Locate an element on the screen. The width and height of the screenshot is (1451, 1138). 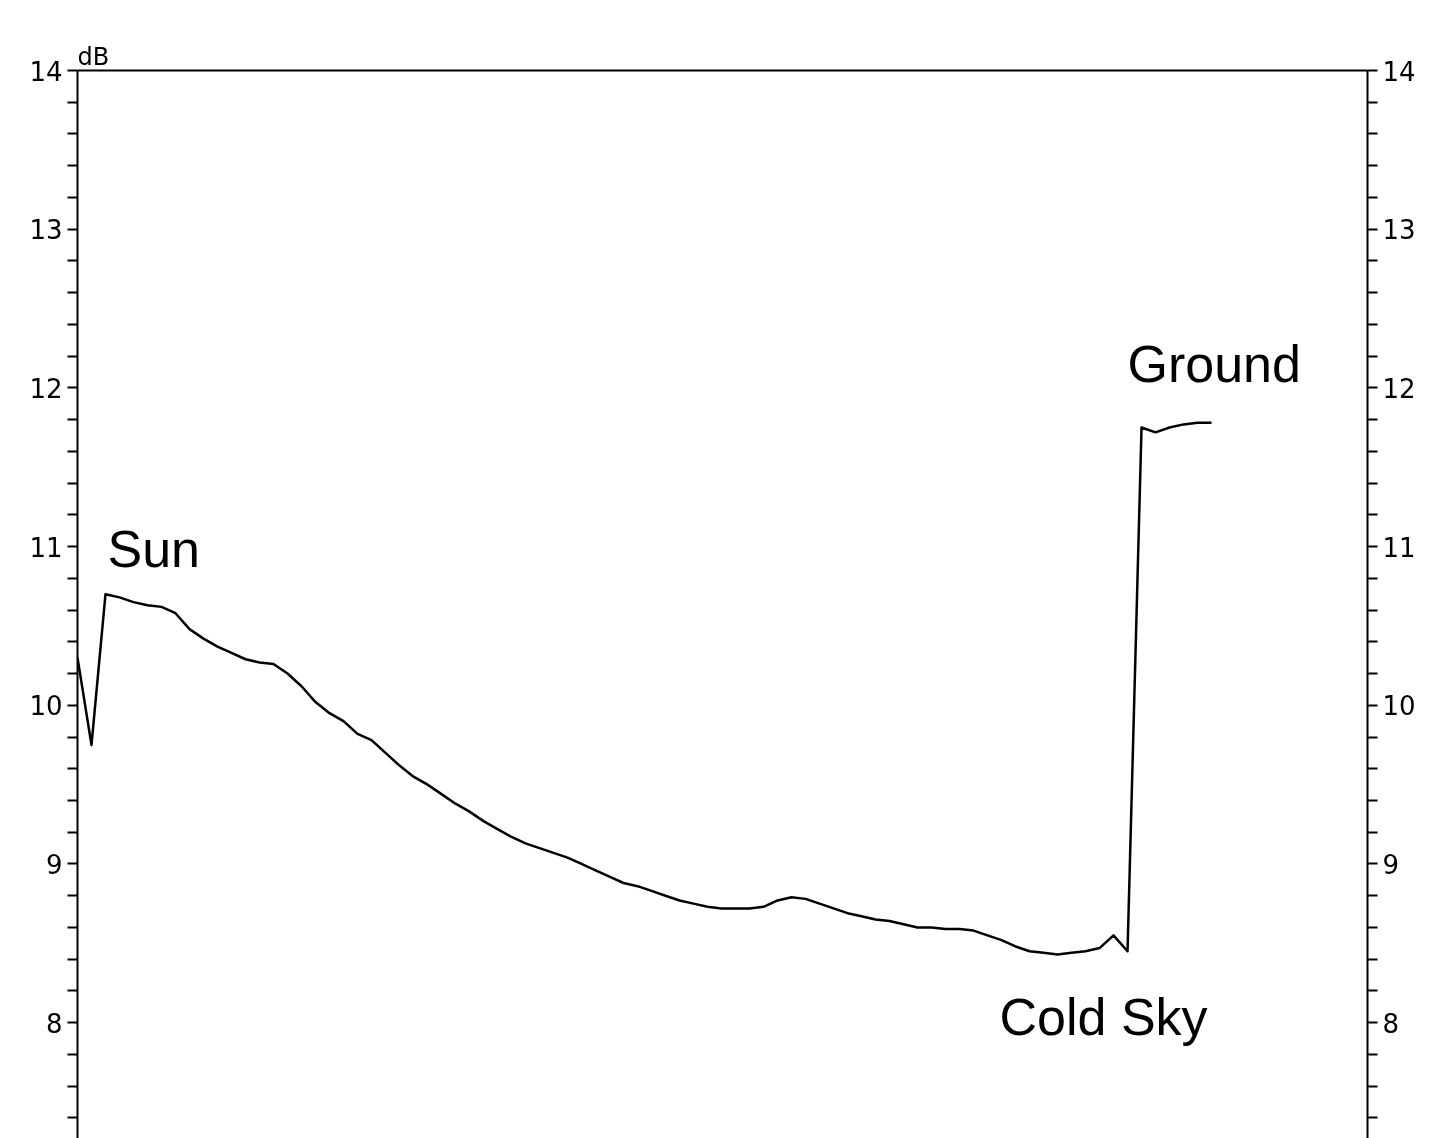
y2-tick-label: 14 is located at coordinates (1399, 71).